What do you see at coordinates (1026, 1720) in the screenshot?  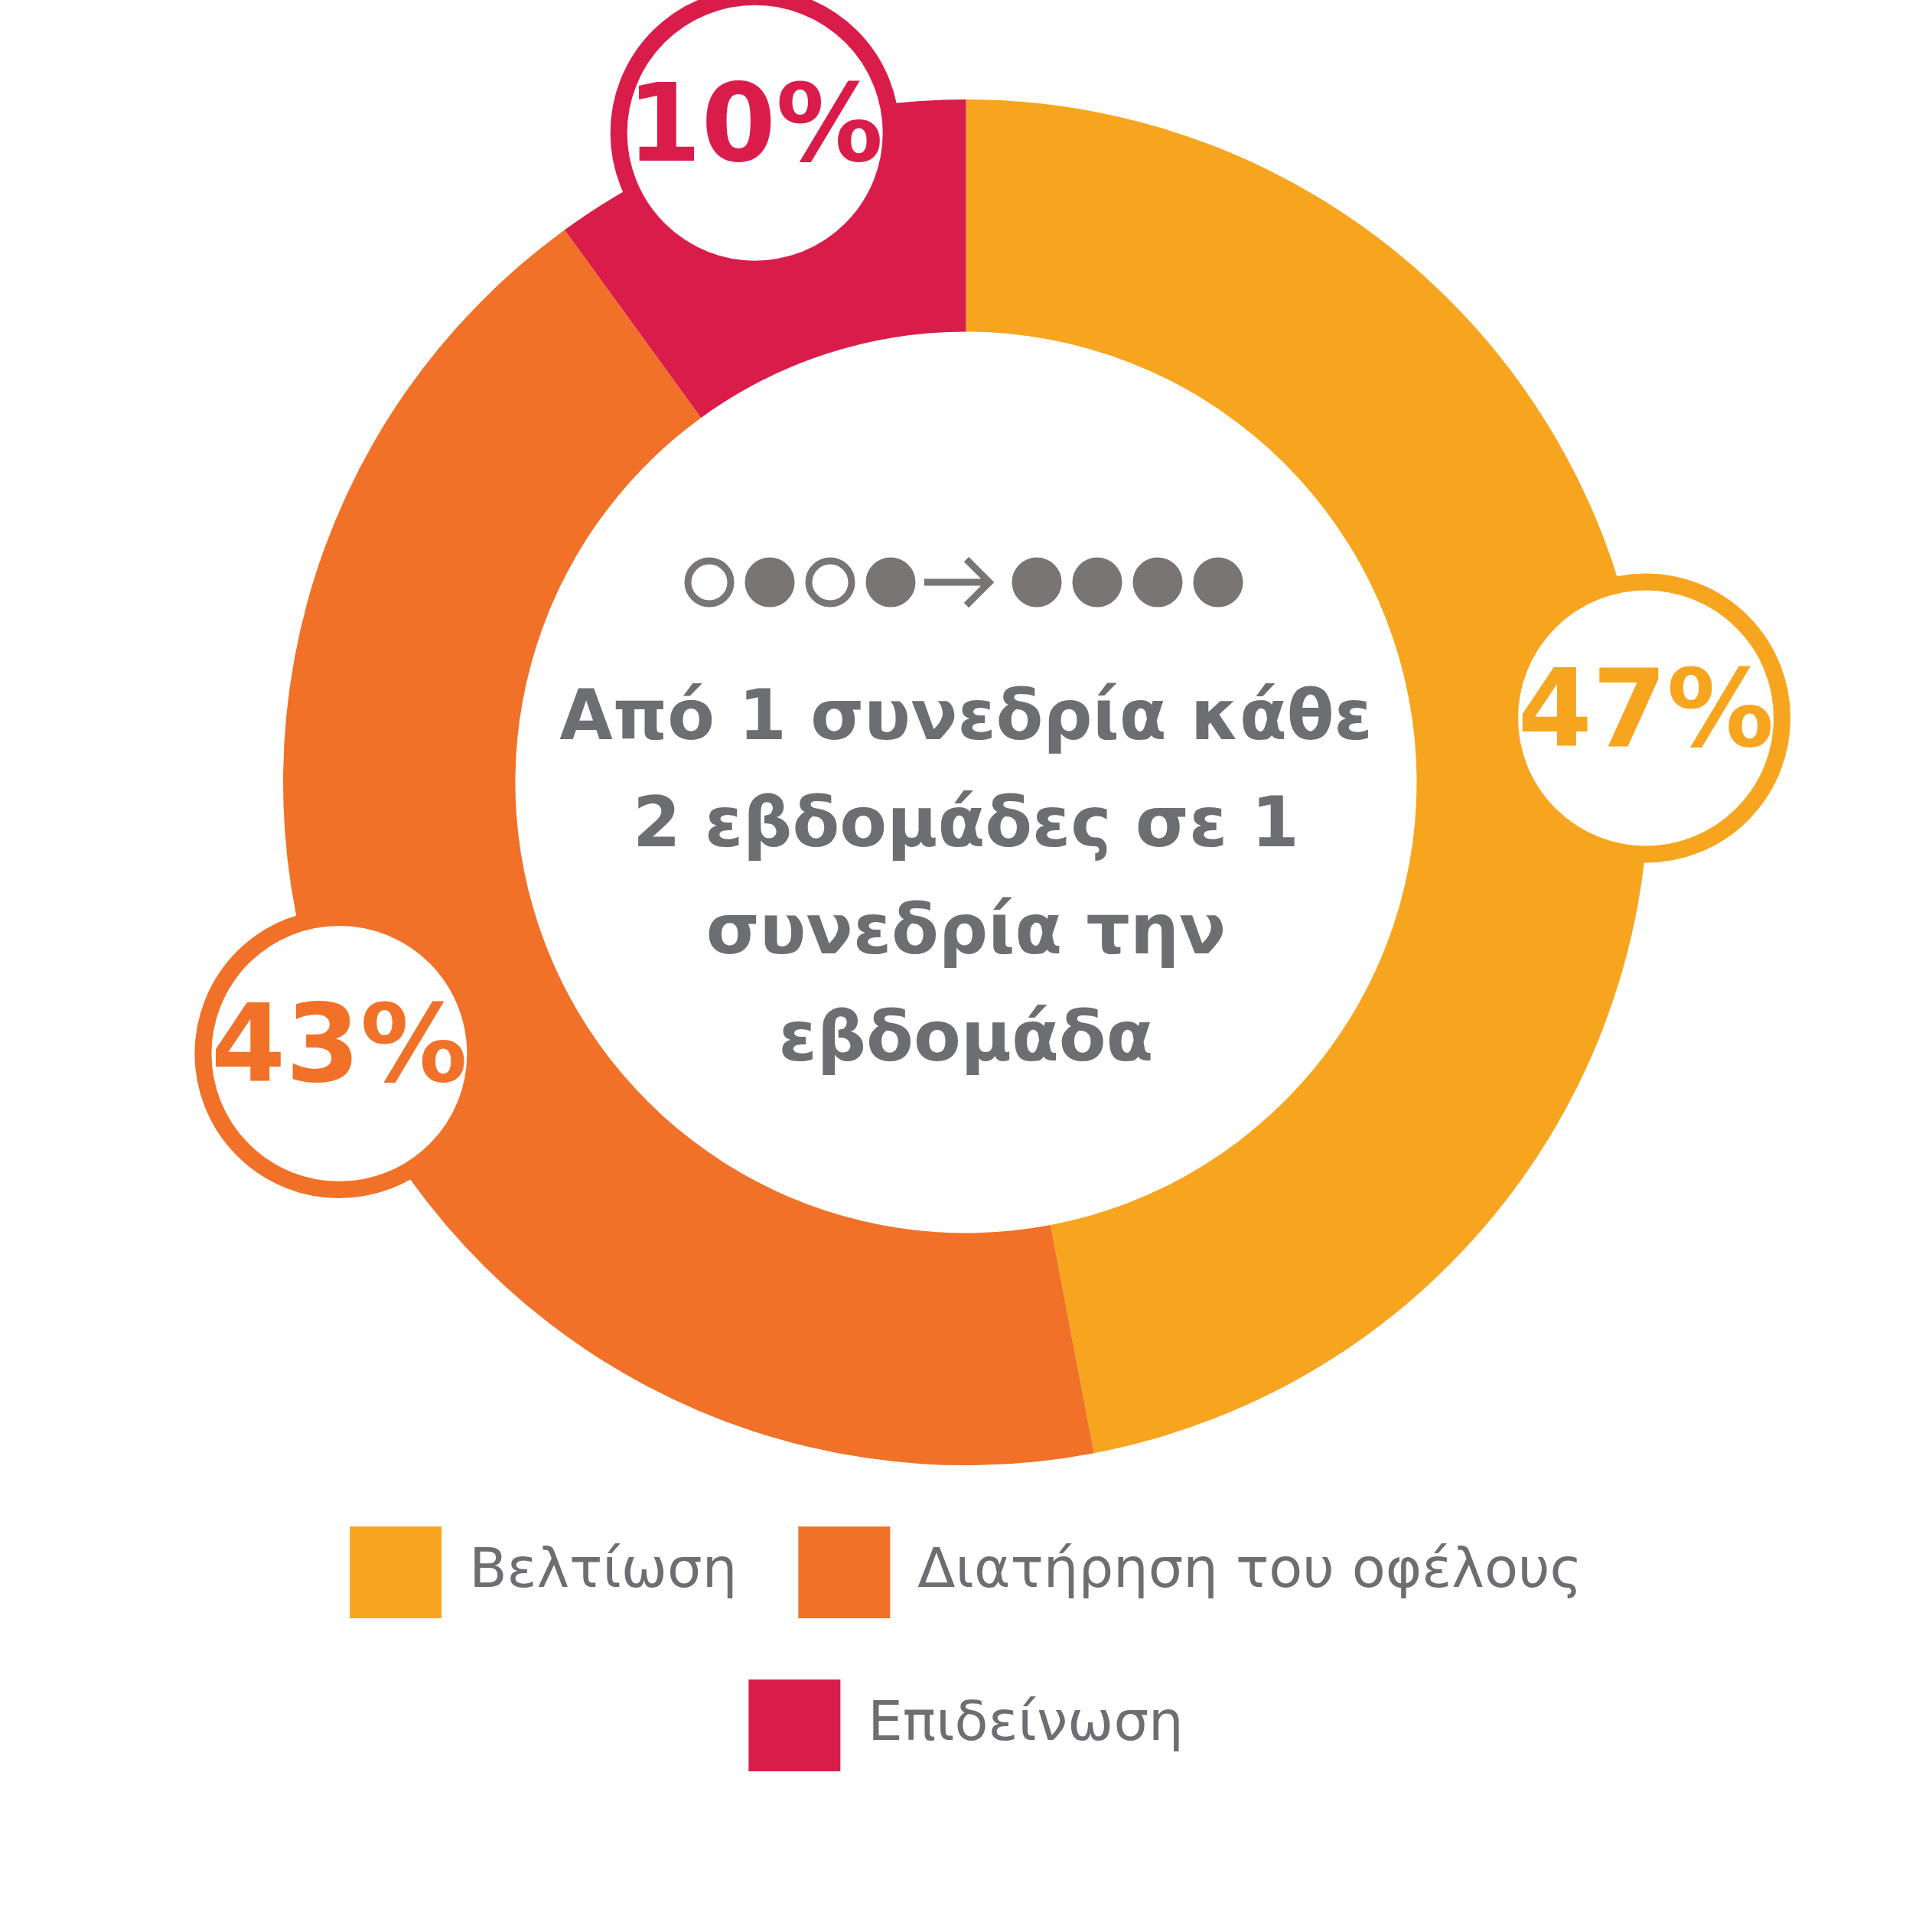 I see `legend-label: Επιδείνωση` at bounding box center [1026, 1720].